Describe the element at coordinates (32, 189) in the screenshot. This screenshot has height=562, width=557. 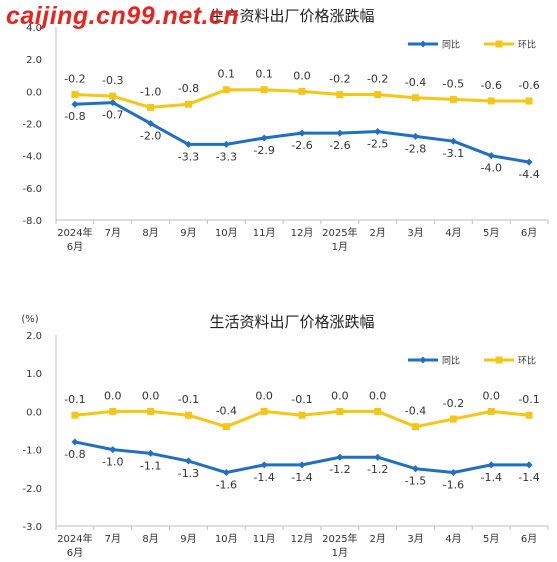
I see `y-tick-label: -6.0` at that location.